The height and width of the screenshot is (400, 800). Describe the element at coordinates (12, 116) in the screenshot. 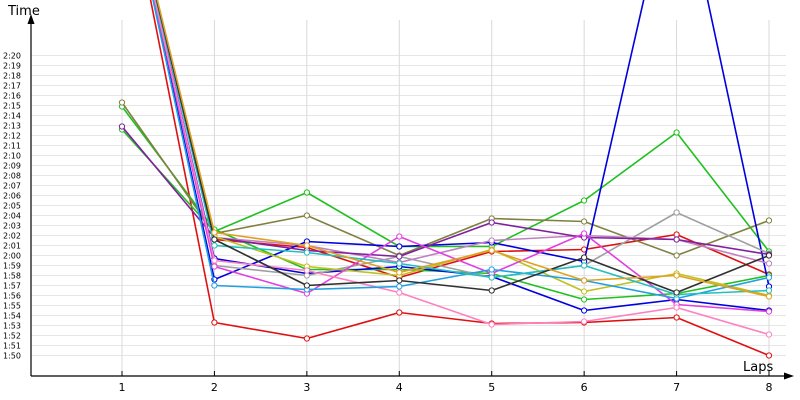

I see `y-tick-label: 2:14` at that location.